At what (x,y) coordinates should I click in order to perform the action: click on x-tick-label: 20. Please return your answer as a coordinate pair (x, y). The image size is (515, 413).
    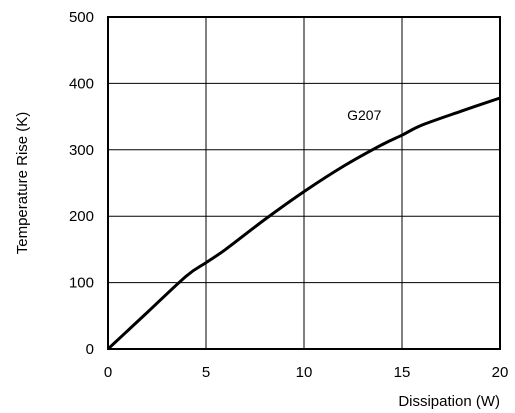
    Looking at the image, I should click on (500, 372).